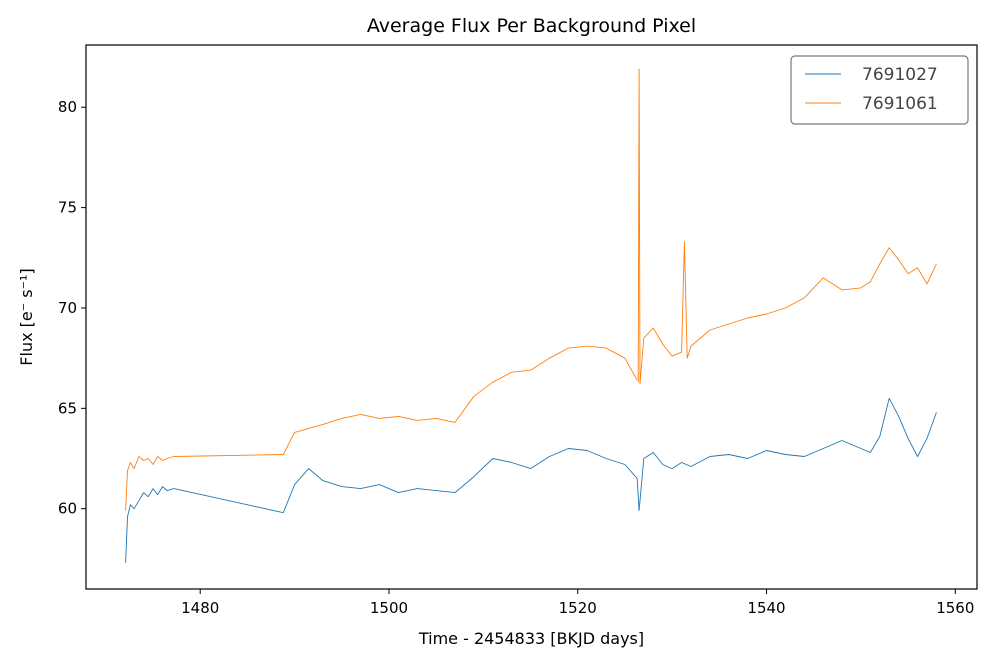 This screenshot has height=663, width=997. Describe the element at coordinates (389, 608) in the screenshot. I see `x-tick-label: 1500` at that location.